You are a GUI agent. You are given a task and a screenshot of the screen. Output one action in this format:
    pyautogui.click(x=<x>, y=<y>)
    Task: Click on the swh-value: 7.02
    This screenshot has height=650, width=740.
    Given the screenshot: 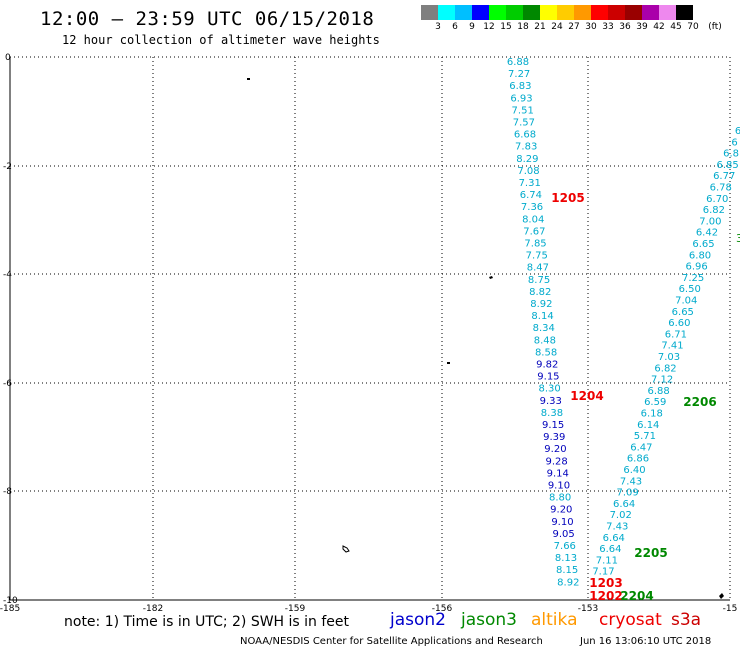 What is the action you would take?
    pyautogui.click(x=621, y=515)
    